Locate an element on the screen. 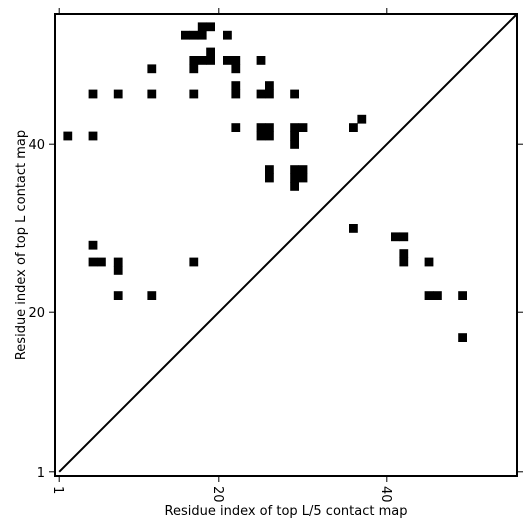 The height and width of the screenshot is (531, 531). x-tick-label: 40 is located at coordinates (385, 494).